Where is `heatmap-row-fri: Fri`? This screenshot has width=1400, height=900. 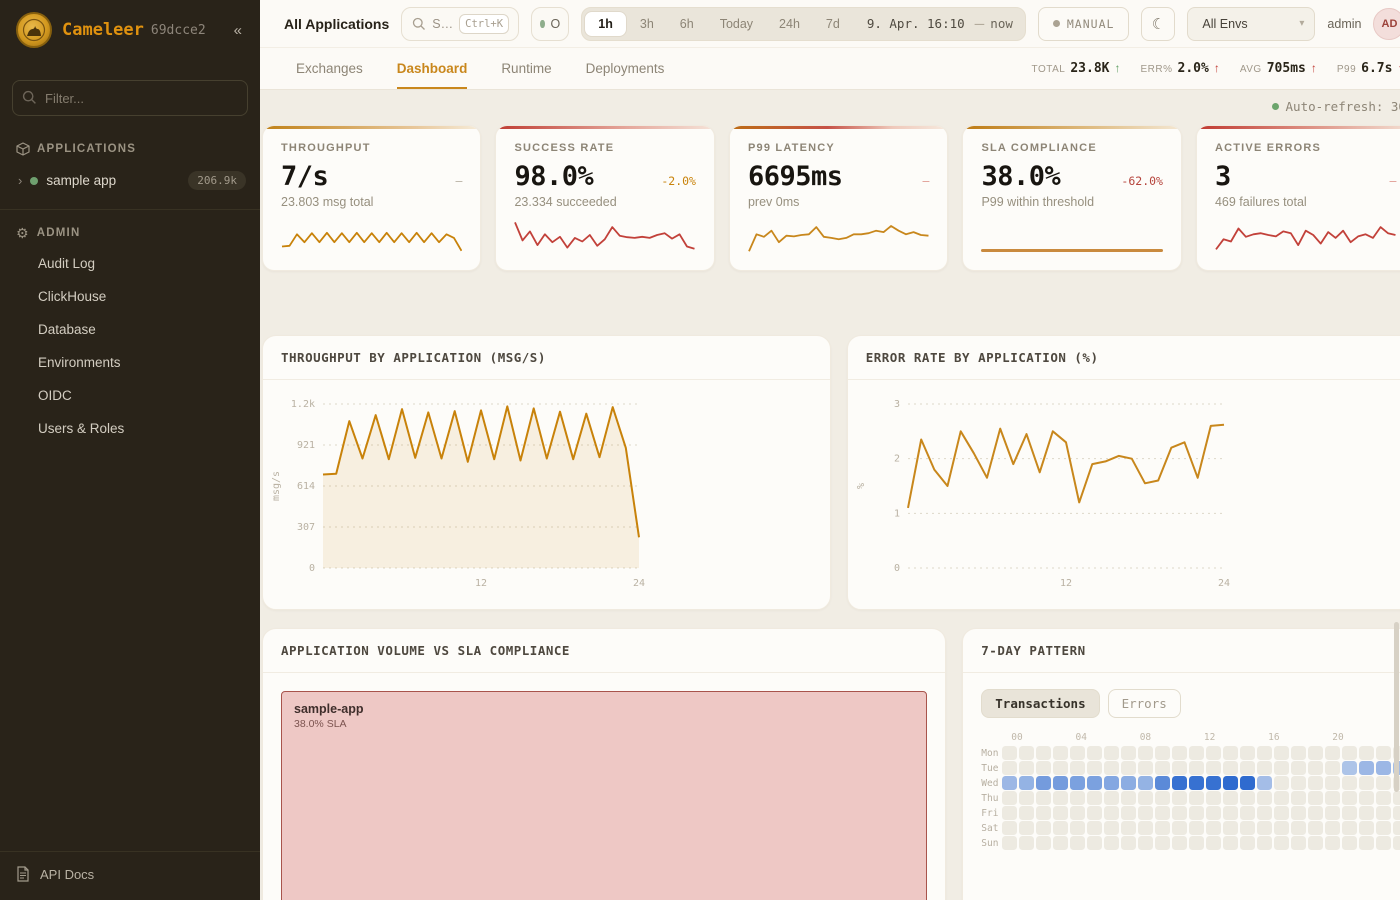
heatmap-row-fri: Fri is located at coordinates (1190, 813).